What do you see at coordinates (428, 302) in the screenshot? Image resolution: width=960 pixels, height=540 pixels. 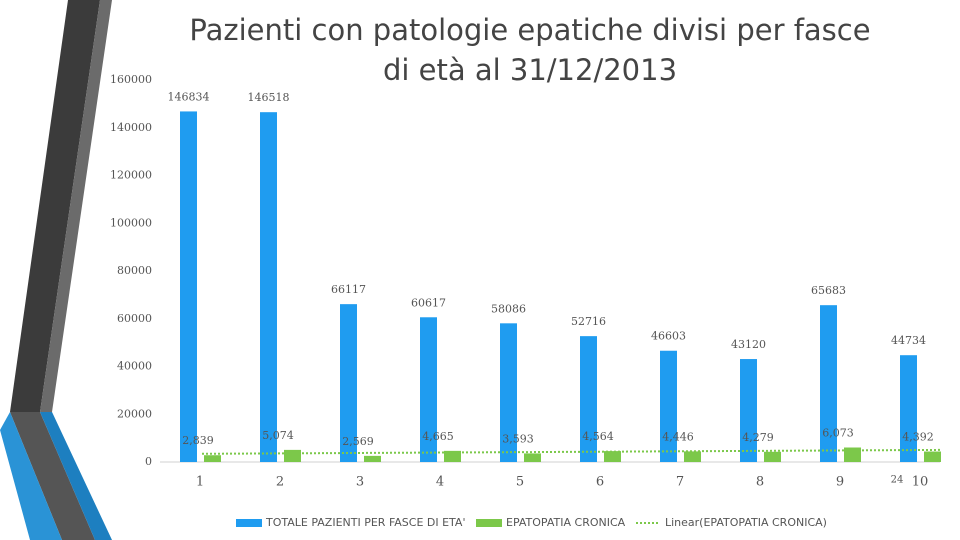 I see `value-label: 60617` at bounding box center [428, 302].